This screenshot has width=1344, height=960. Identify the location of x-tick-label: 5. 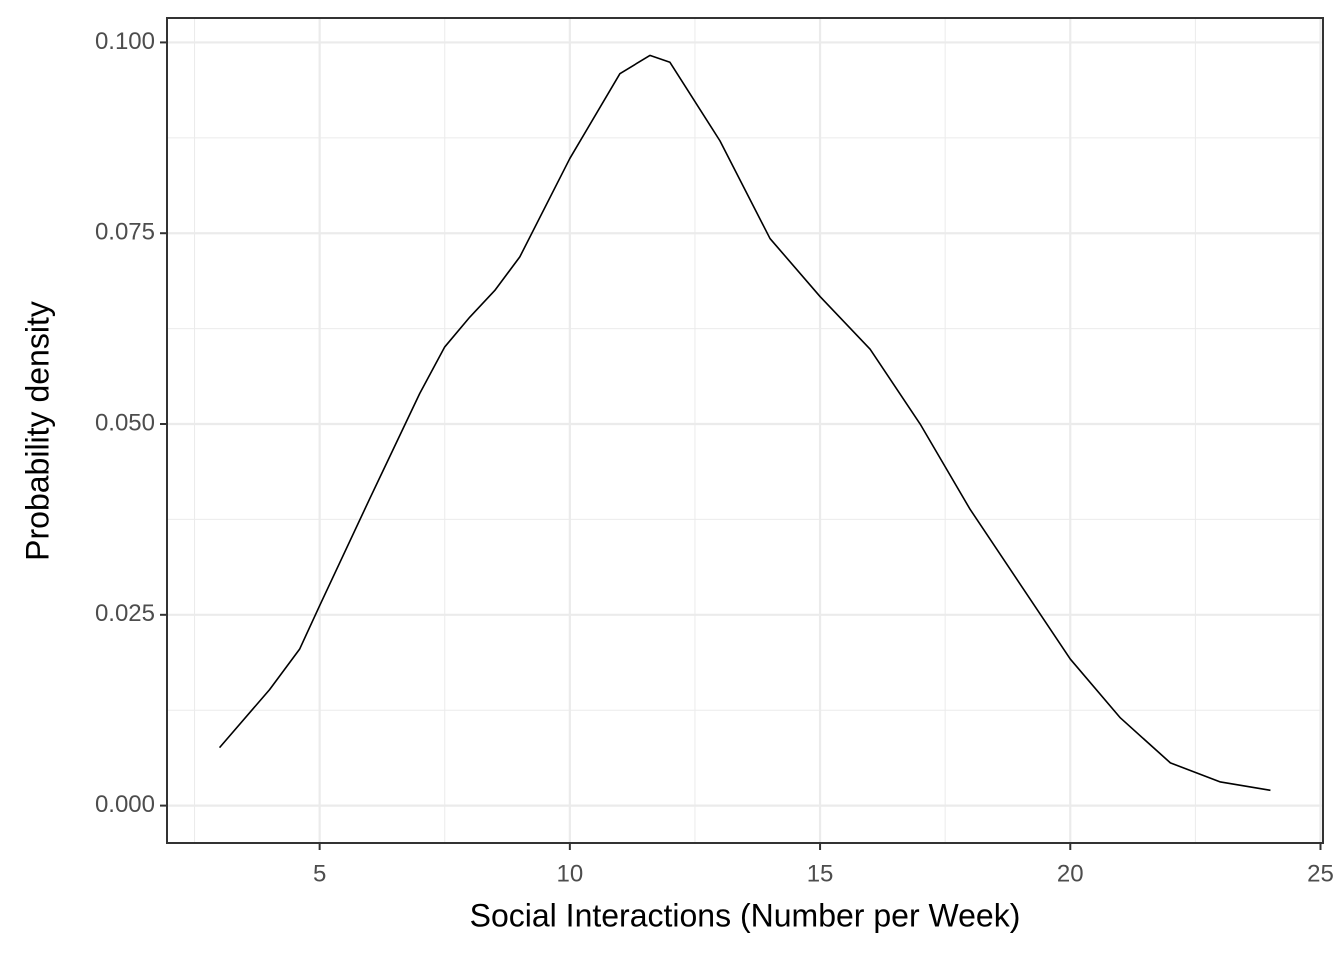
(319, 873).